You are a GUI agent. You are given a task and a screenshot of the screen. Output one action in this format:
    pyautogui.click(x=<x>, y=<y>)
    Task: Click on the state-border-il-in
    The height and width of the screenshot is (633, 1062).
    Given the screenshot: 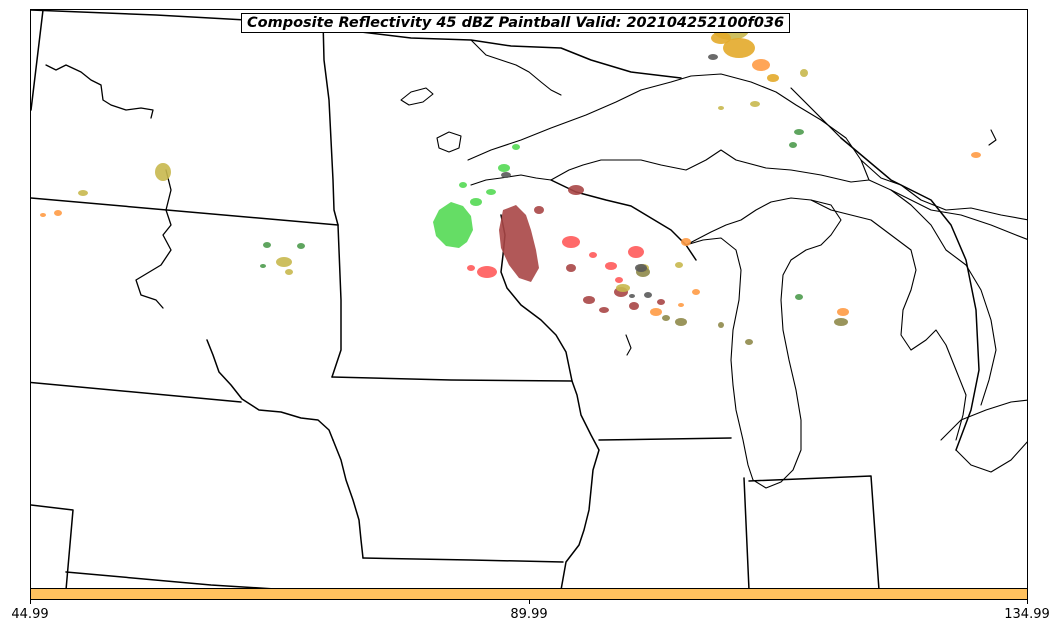 What is the action you would take?
    pyautogui.click(x=746, y=532)
    